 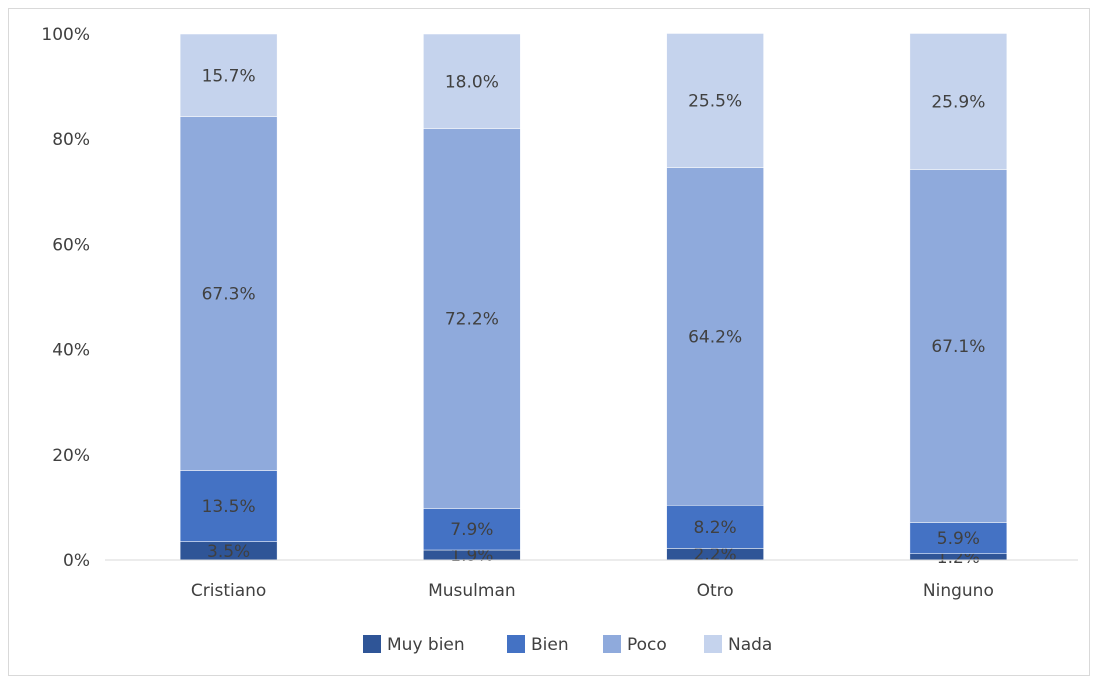 What do you see at coordinates (647, 645) in the screenshot?
I see `legend-label: Poco` at bounding box center [647, 645].